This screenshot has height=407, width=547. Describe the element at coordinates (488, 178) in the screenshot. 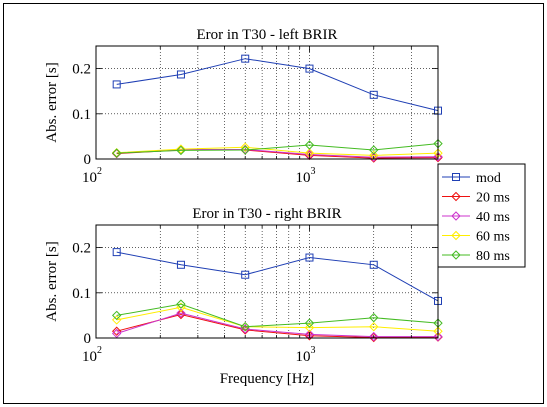

I see `legend-label: mod` at that location.